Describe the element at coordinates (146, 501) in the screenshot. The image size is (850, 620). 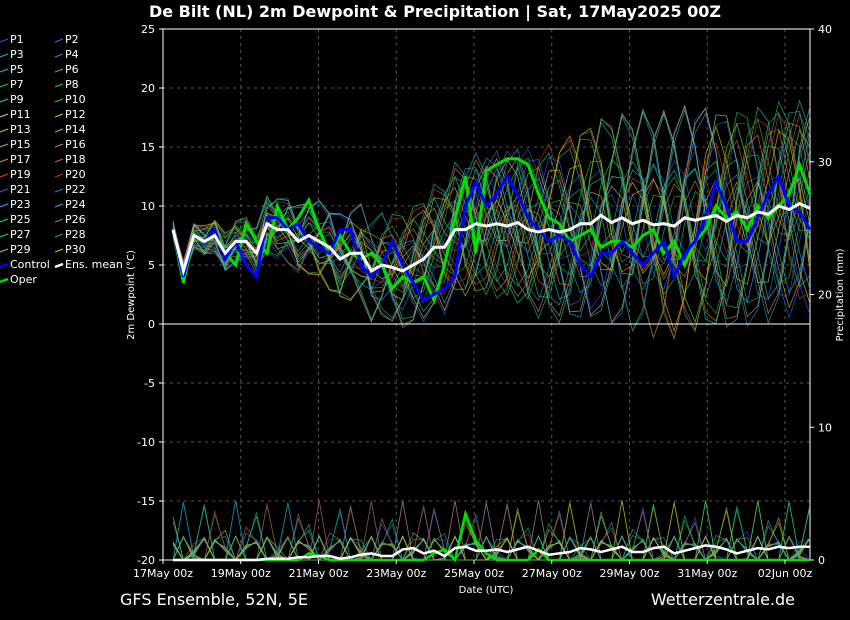
I see `y-tick-label: -15` at that location.